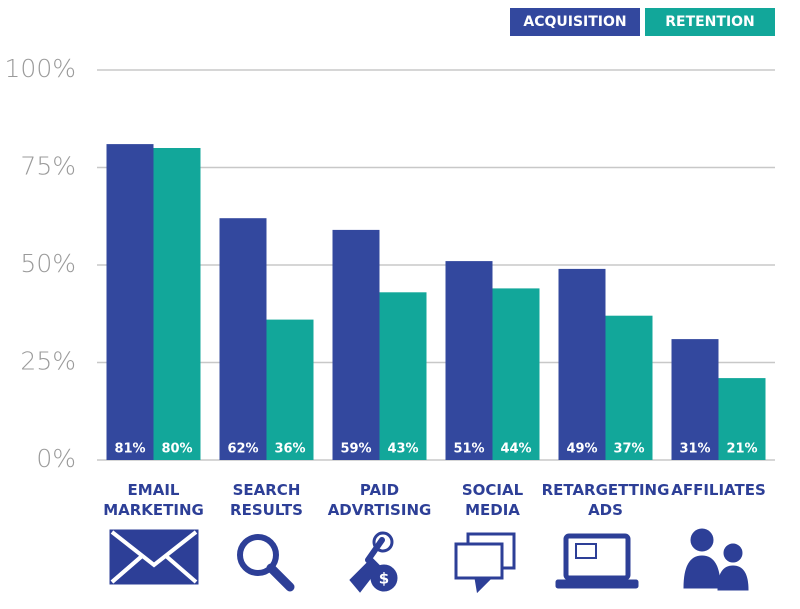  What do you see at coordinates (154, 557) in the screenshot?
I see `email-icon` at bounding box center [154, 557].